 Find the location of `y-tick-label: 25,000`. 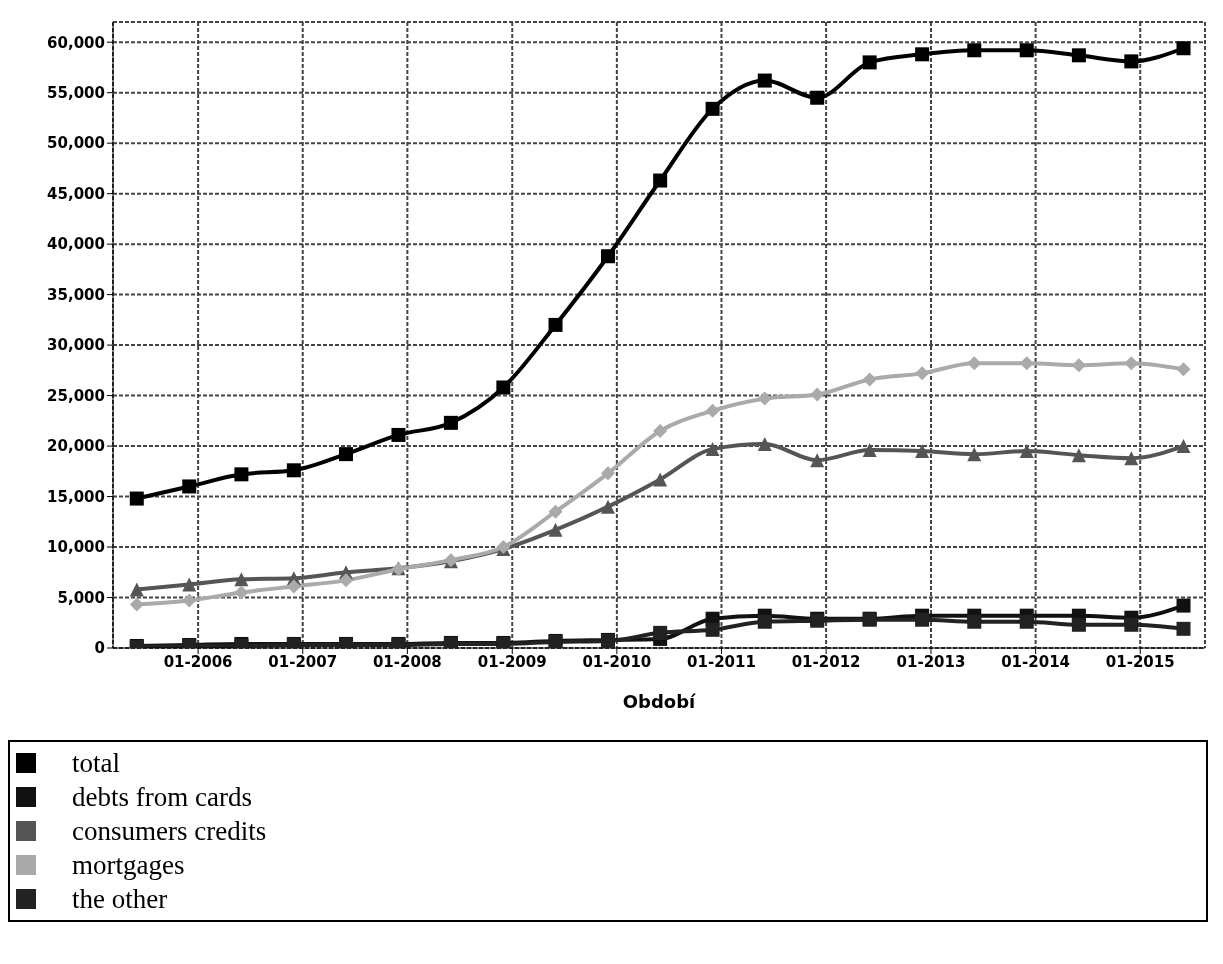

y-tick-label: 25,000 is located at coordinates (76, 395).